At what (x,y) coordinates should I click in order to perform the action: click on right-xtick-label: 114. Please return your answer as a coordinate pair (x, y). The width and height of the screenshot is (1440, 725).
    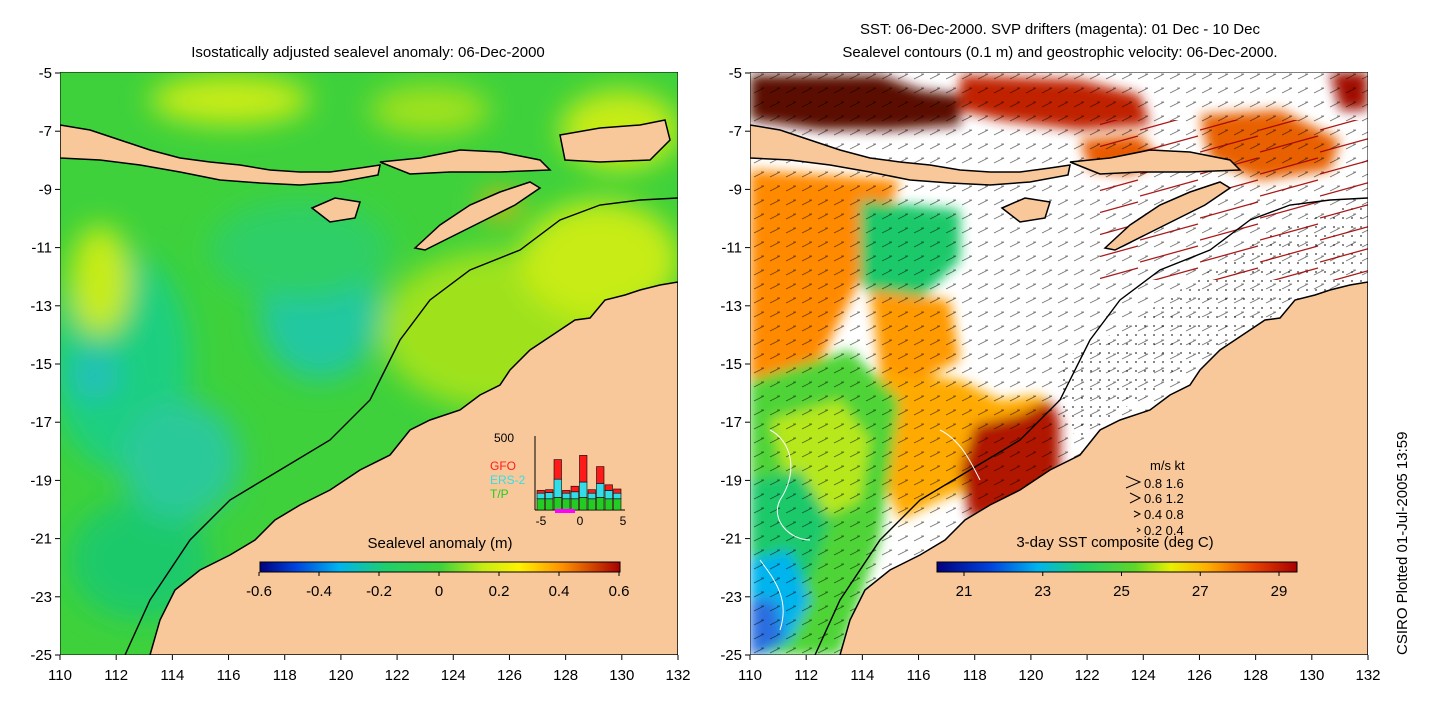
    Looking at the image, I should click on (862, 675).